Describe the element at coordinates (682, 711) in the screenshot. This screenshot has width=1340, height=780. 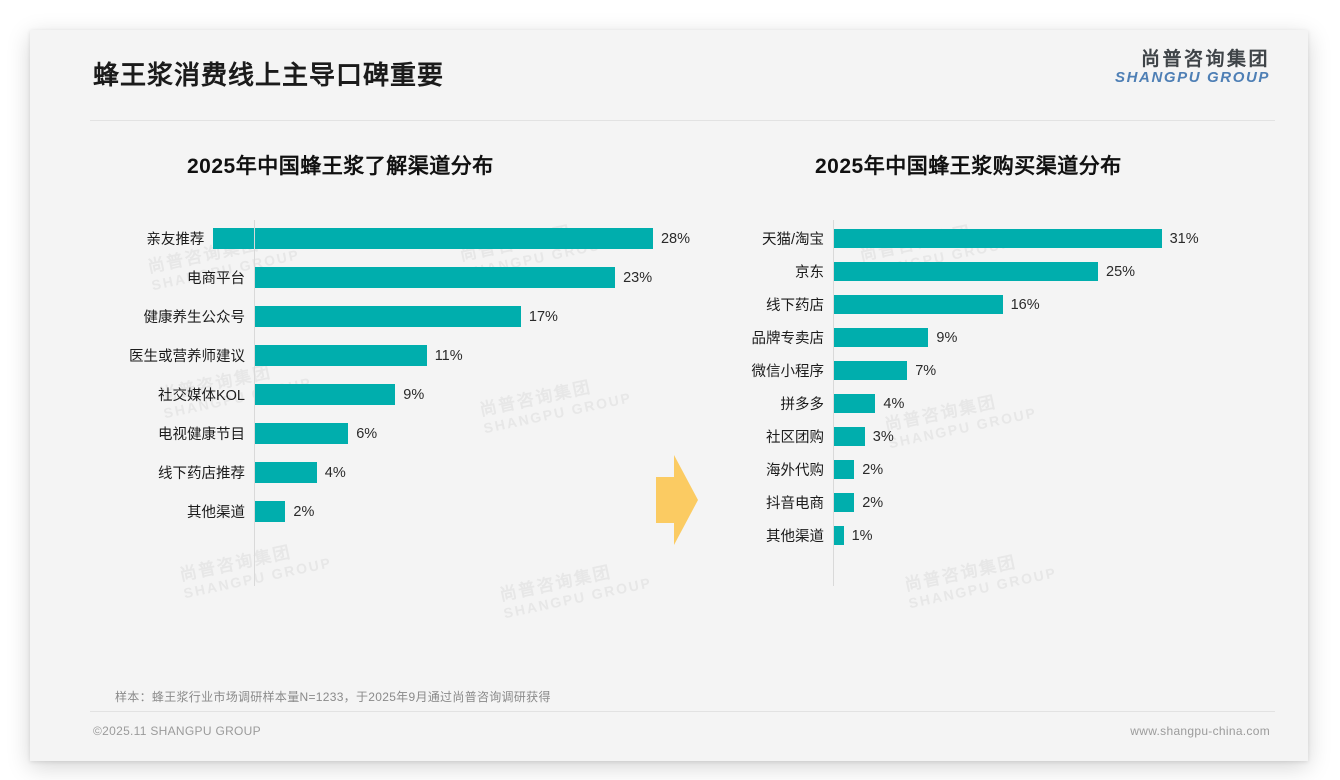
I see `footer-divider` at that location.